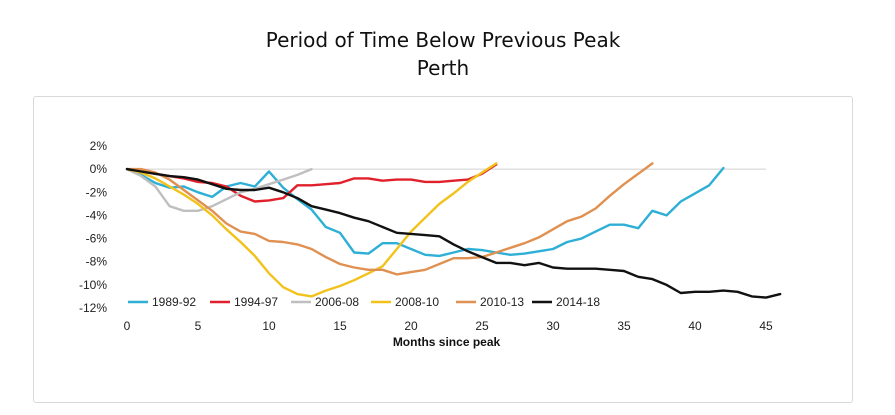 The image size is (895, 415). Describe the element at coordinates (127, 326) in the screenshot. I see `x-tick-label: 0` at that location.